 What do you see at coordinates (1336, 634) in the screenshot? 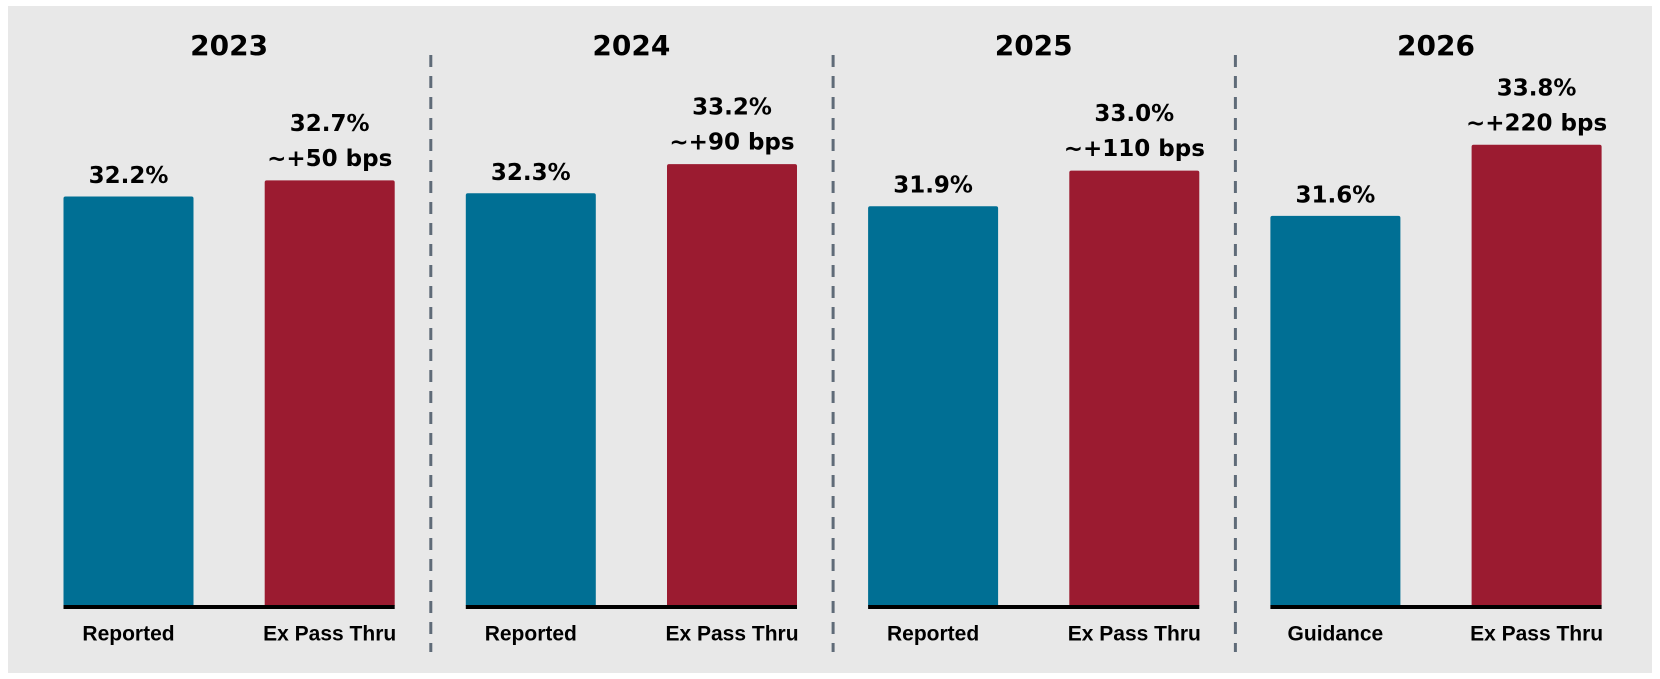
I see `category-label: Guidance` at bounding box center [1336, 634].